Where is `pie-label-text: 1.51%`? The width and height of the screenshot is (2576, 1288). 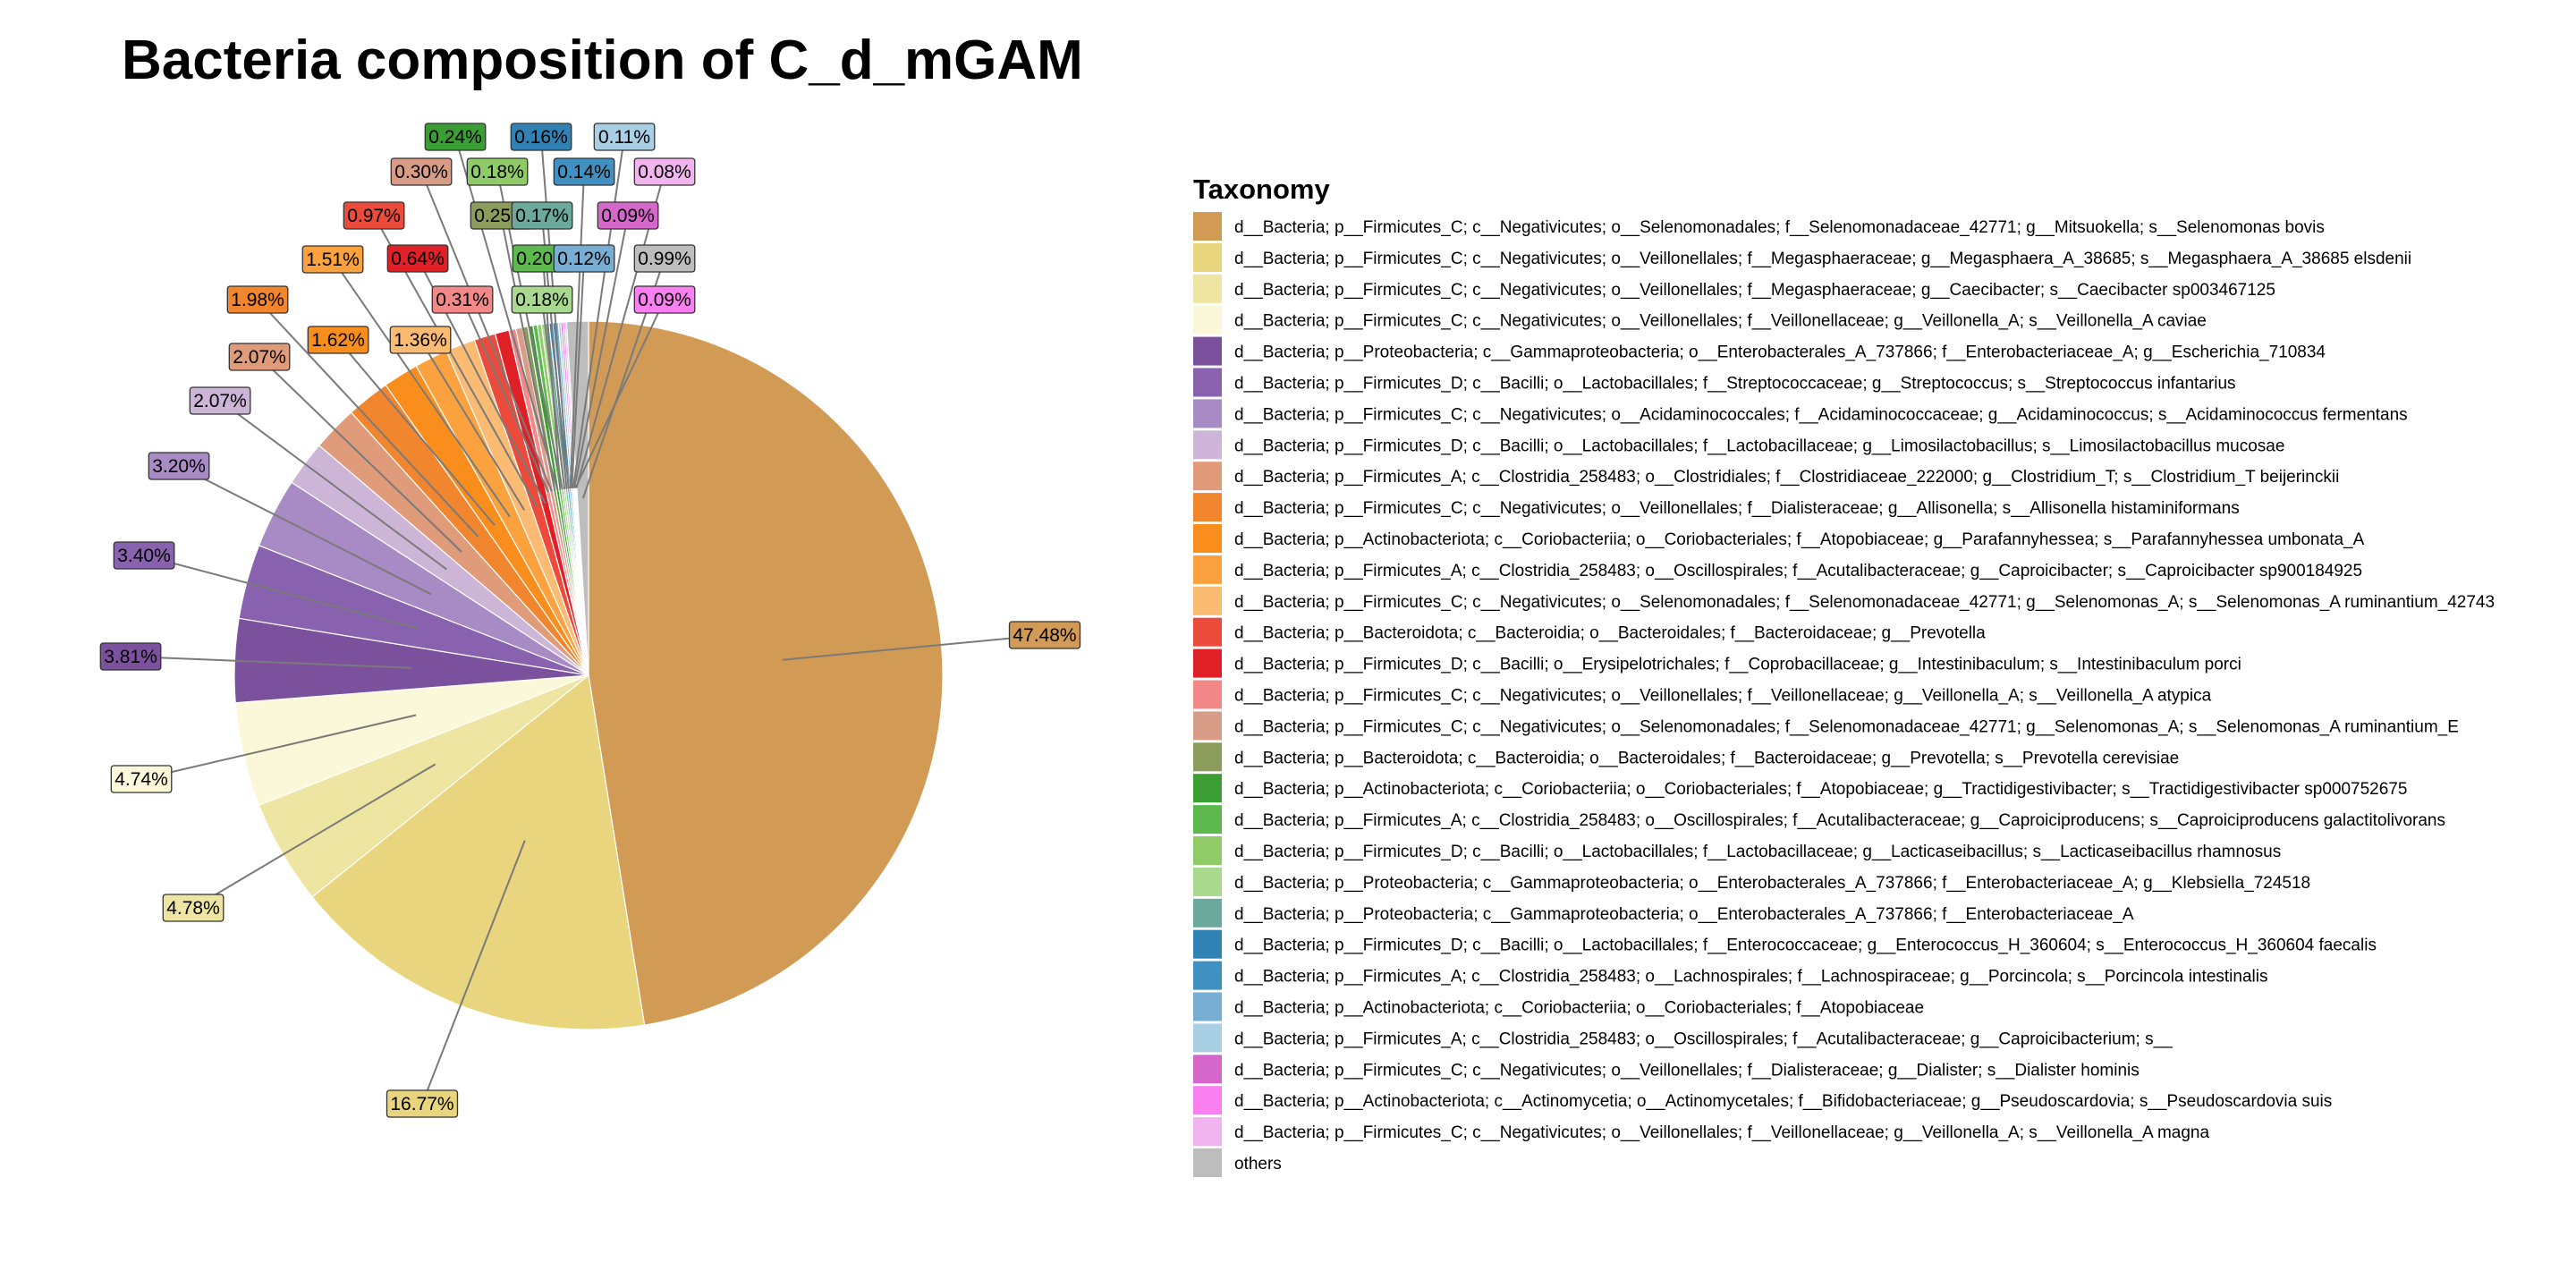
pie-label-text: 1.51% is located at coordinates (333, 260).